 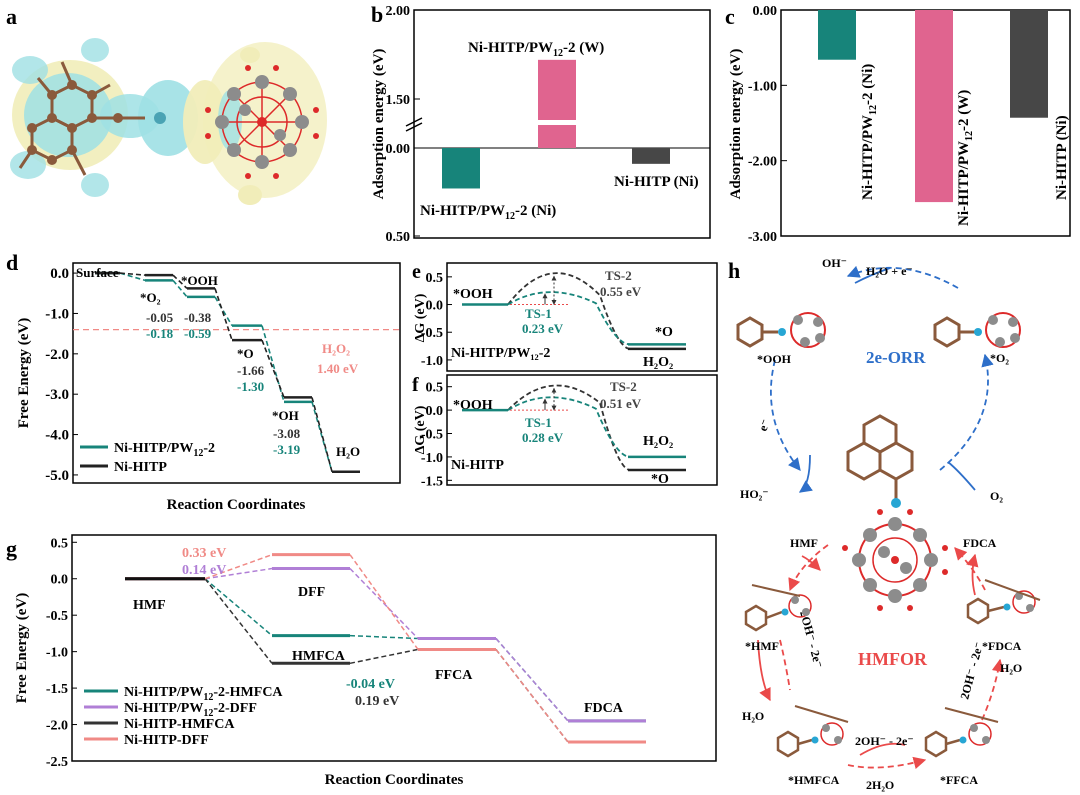 I want to click on plot-frame, so click(x=562, y=124).